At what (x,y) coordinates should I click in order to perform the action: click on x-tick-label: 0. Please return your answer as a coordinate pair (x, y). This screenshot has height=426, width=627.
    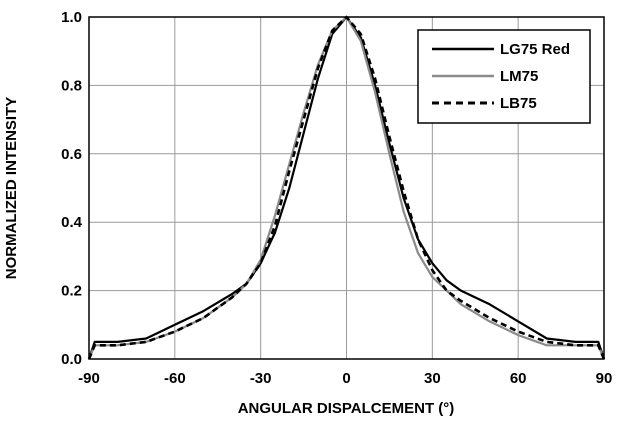
    Looking at the image, I should click on (346, 378).